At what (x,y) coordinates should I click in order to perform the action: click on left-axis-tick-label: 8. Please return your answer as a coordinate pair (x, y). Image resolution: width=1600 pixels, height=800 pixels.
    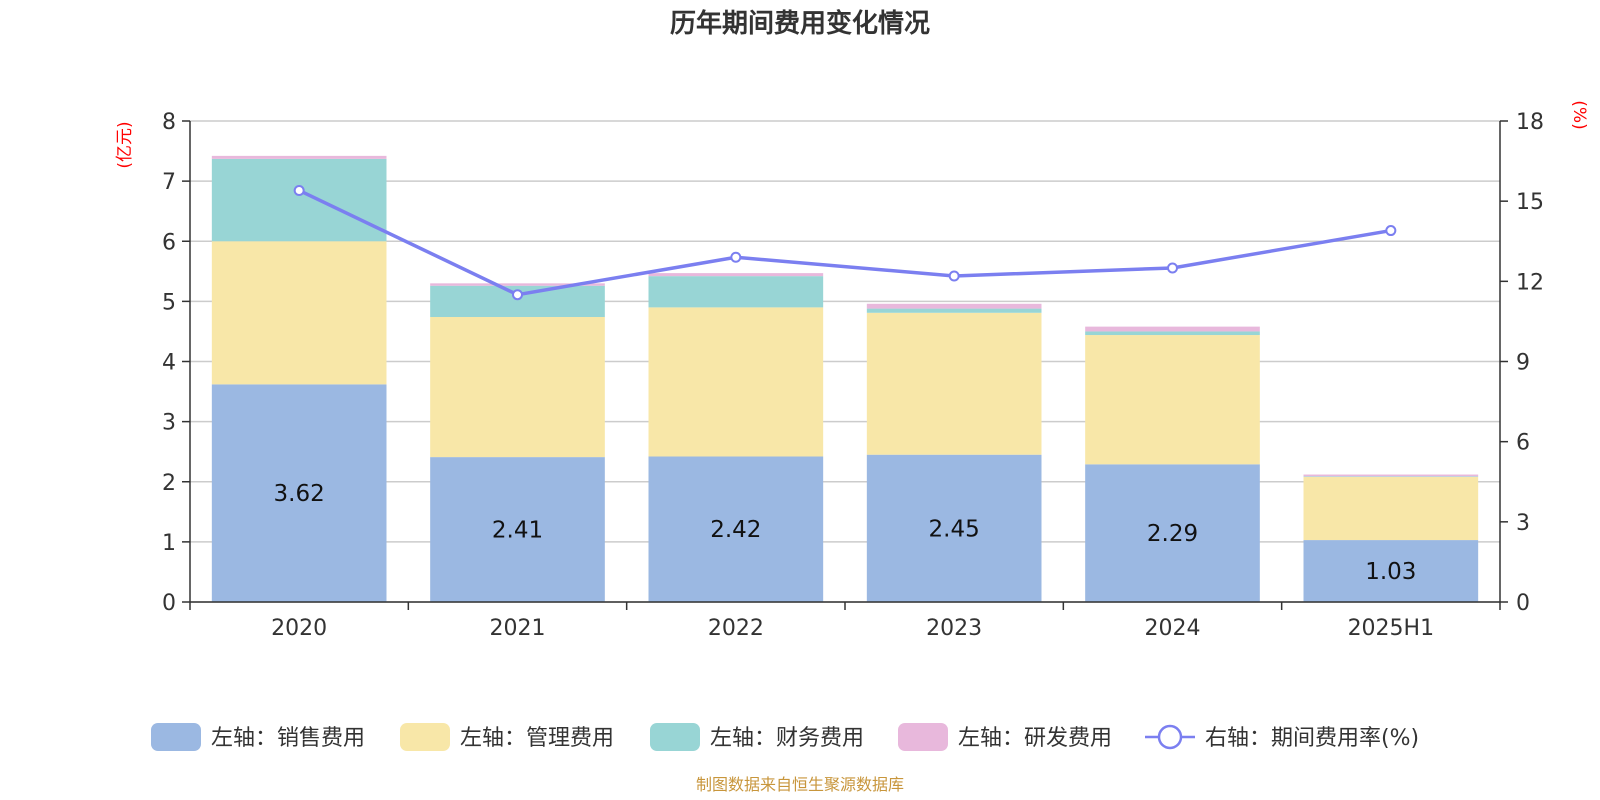
    Looking at the image, I should click on (169, 122).